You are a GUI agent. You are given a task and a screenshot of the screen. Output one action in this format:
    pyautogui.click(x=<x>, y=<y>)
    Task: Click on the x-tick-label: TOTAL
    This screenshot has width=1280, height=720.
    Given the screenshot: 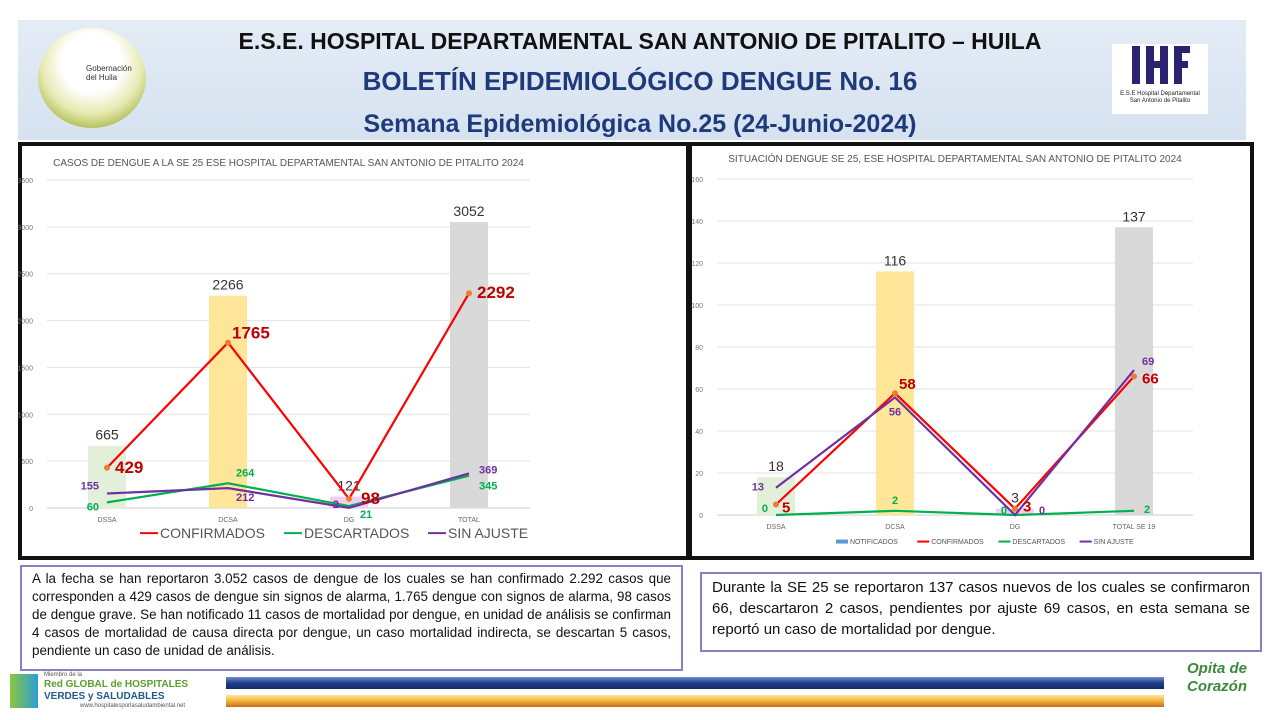 What is the action you would take?
    pyautogui.click(x=469, y=520)
    